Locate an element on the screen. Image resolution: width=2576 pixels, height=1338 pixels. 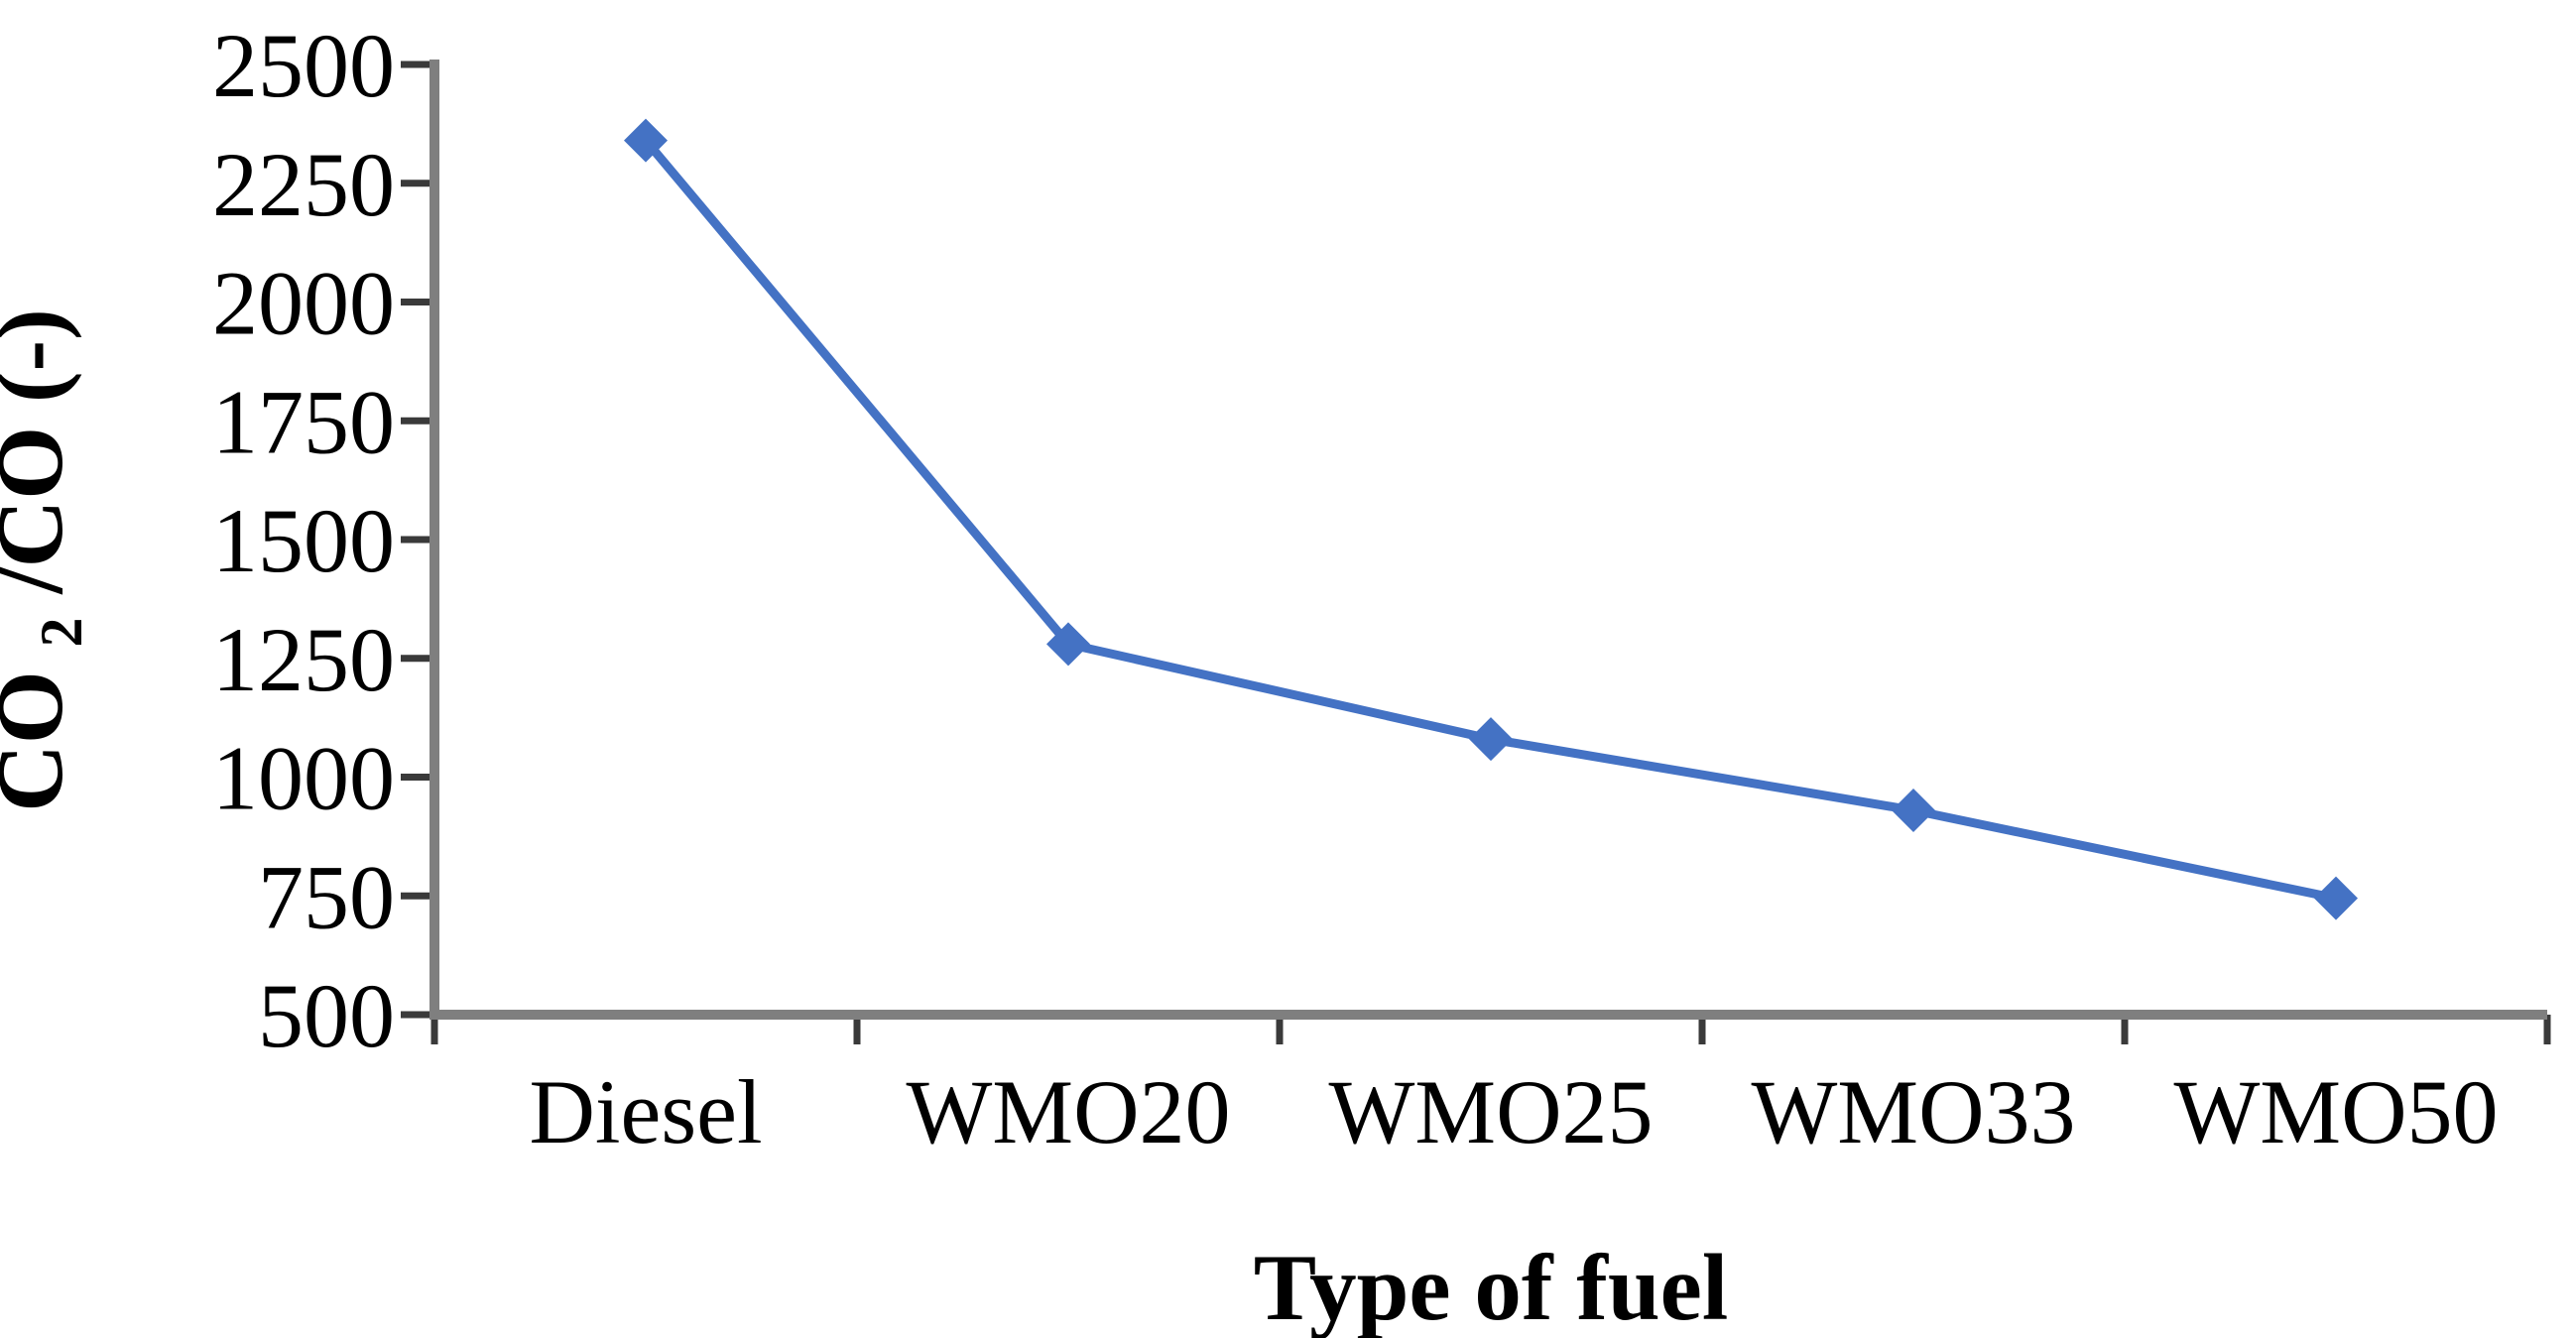
y-tick-label-1000: 1000 is located at coordinates (303, 778).